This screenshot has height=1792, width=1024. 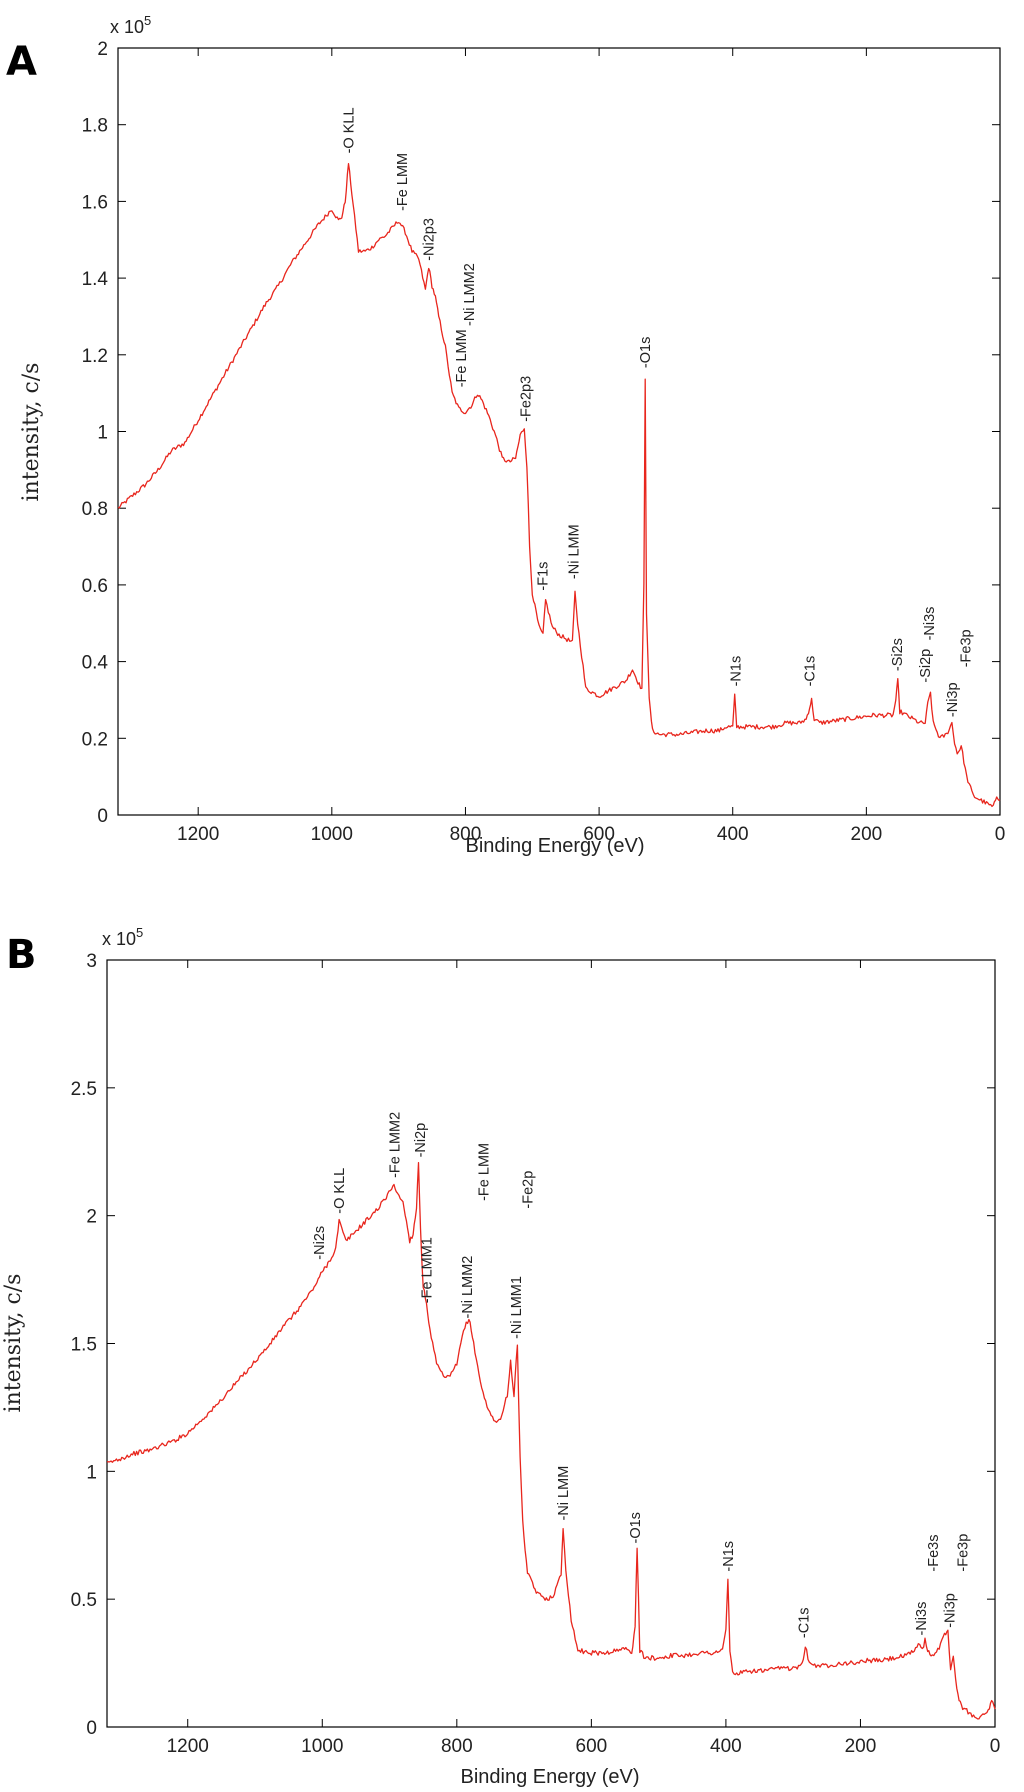 What do you see at coordinates (811, 671) in the screenshot?
I see `chart-a-peak-label: -C1s` at bounding box center [811, 671].